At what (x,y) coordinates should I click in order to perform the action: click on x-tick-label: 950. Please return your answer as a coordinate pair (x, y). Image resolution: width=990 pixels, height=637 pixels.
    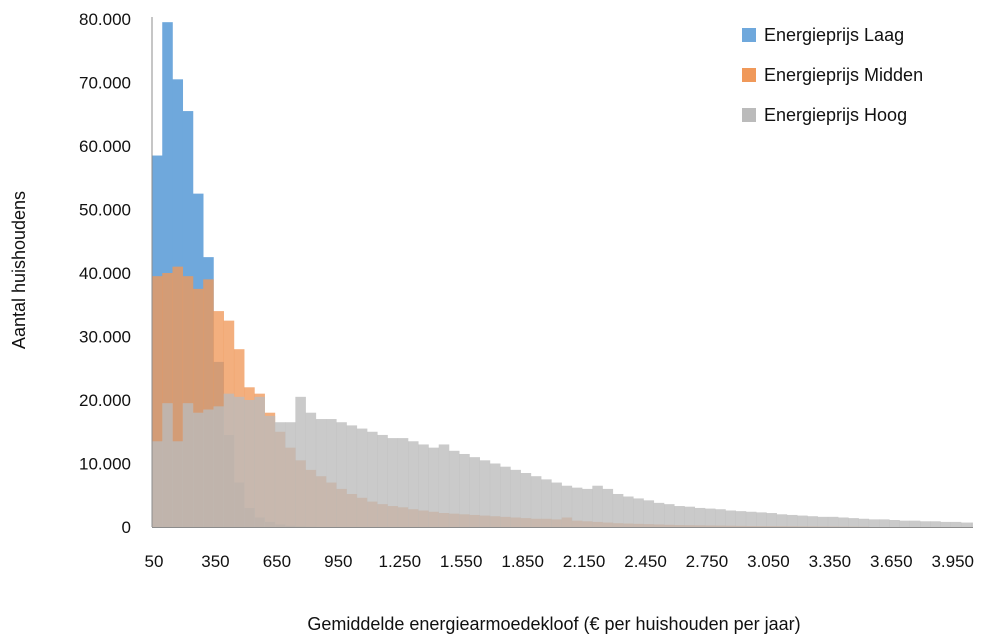
    Looking at the image, I should click on (338, 561).